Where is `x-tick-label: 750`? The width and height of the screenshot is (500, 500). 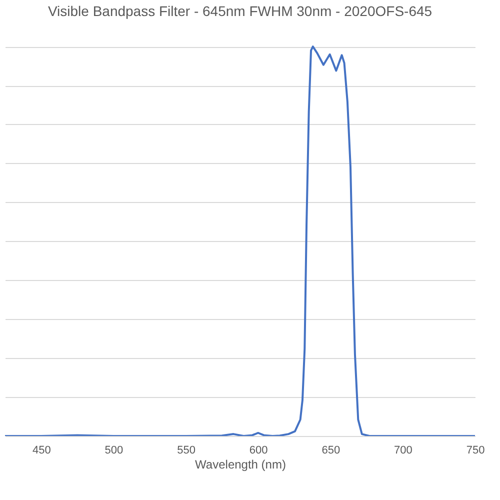
x-tick-label: 750 is located at coordinates (475, 450).